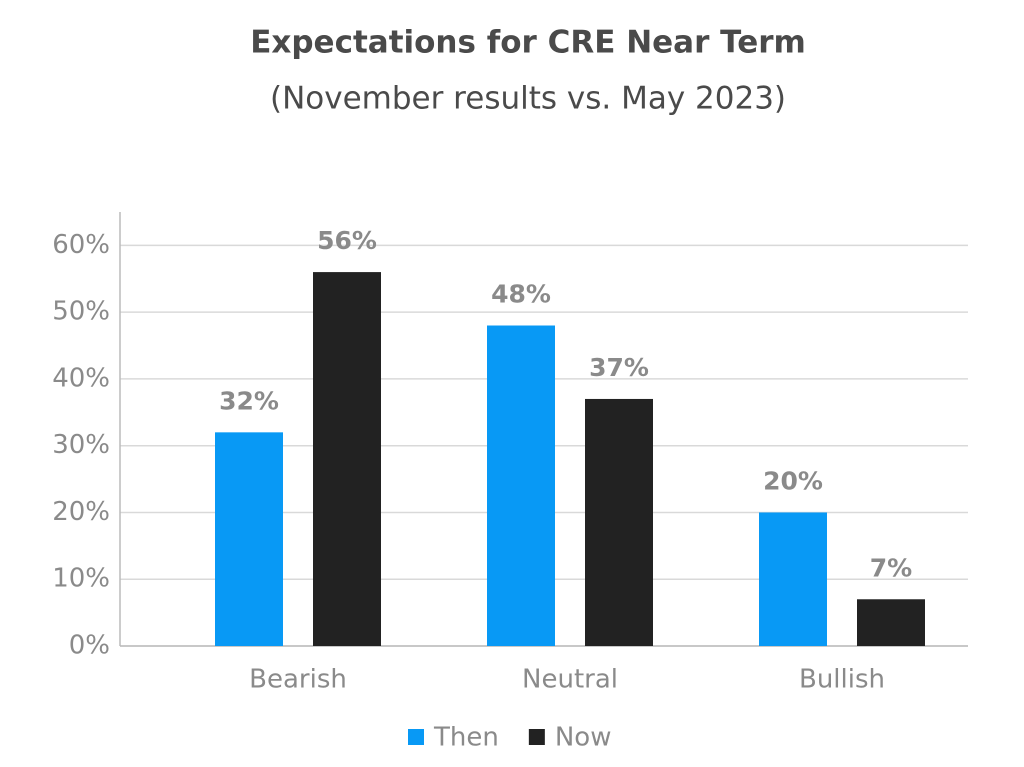 The height and width of the screenshot is (767, 1024). Describe the element at coordinates (891, 567) in the screenshot. I see `value-label: 7%` at that location.